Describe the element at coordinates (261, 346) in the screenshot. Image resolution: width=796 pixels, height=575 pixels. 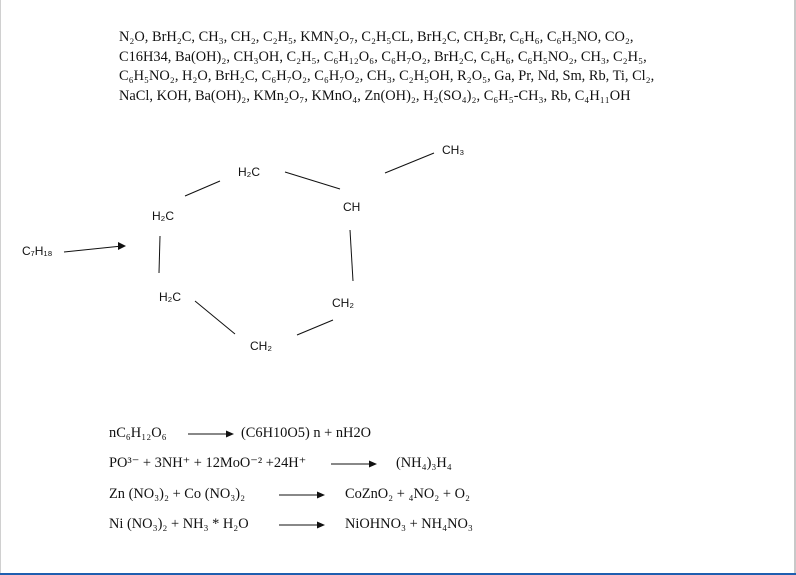
I see `atom-label-ch2-bottom: CH₂` at that location.